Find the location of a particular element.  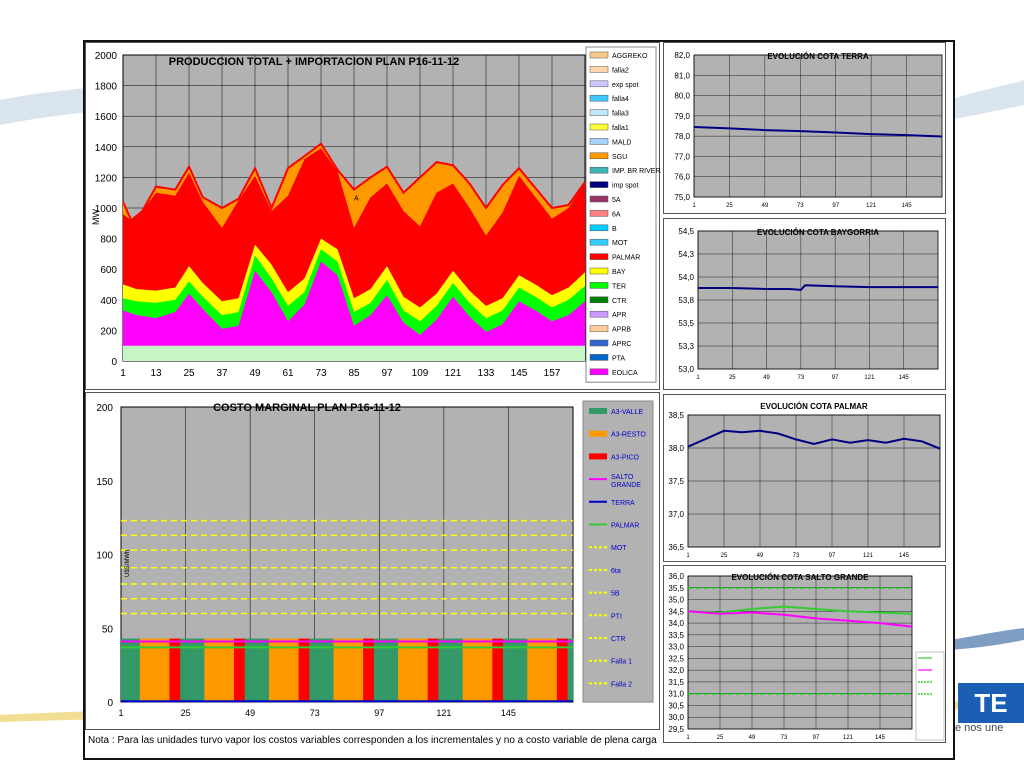

legend-label: A3-PICO is located at coordinates (625, 457).